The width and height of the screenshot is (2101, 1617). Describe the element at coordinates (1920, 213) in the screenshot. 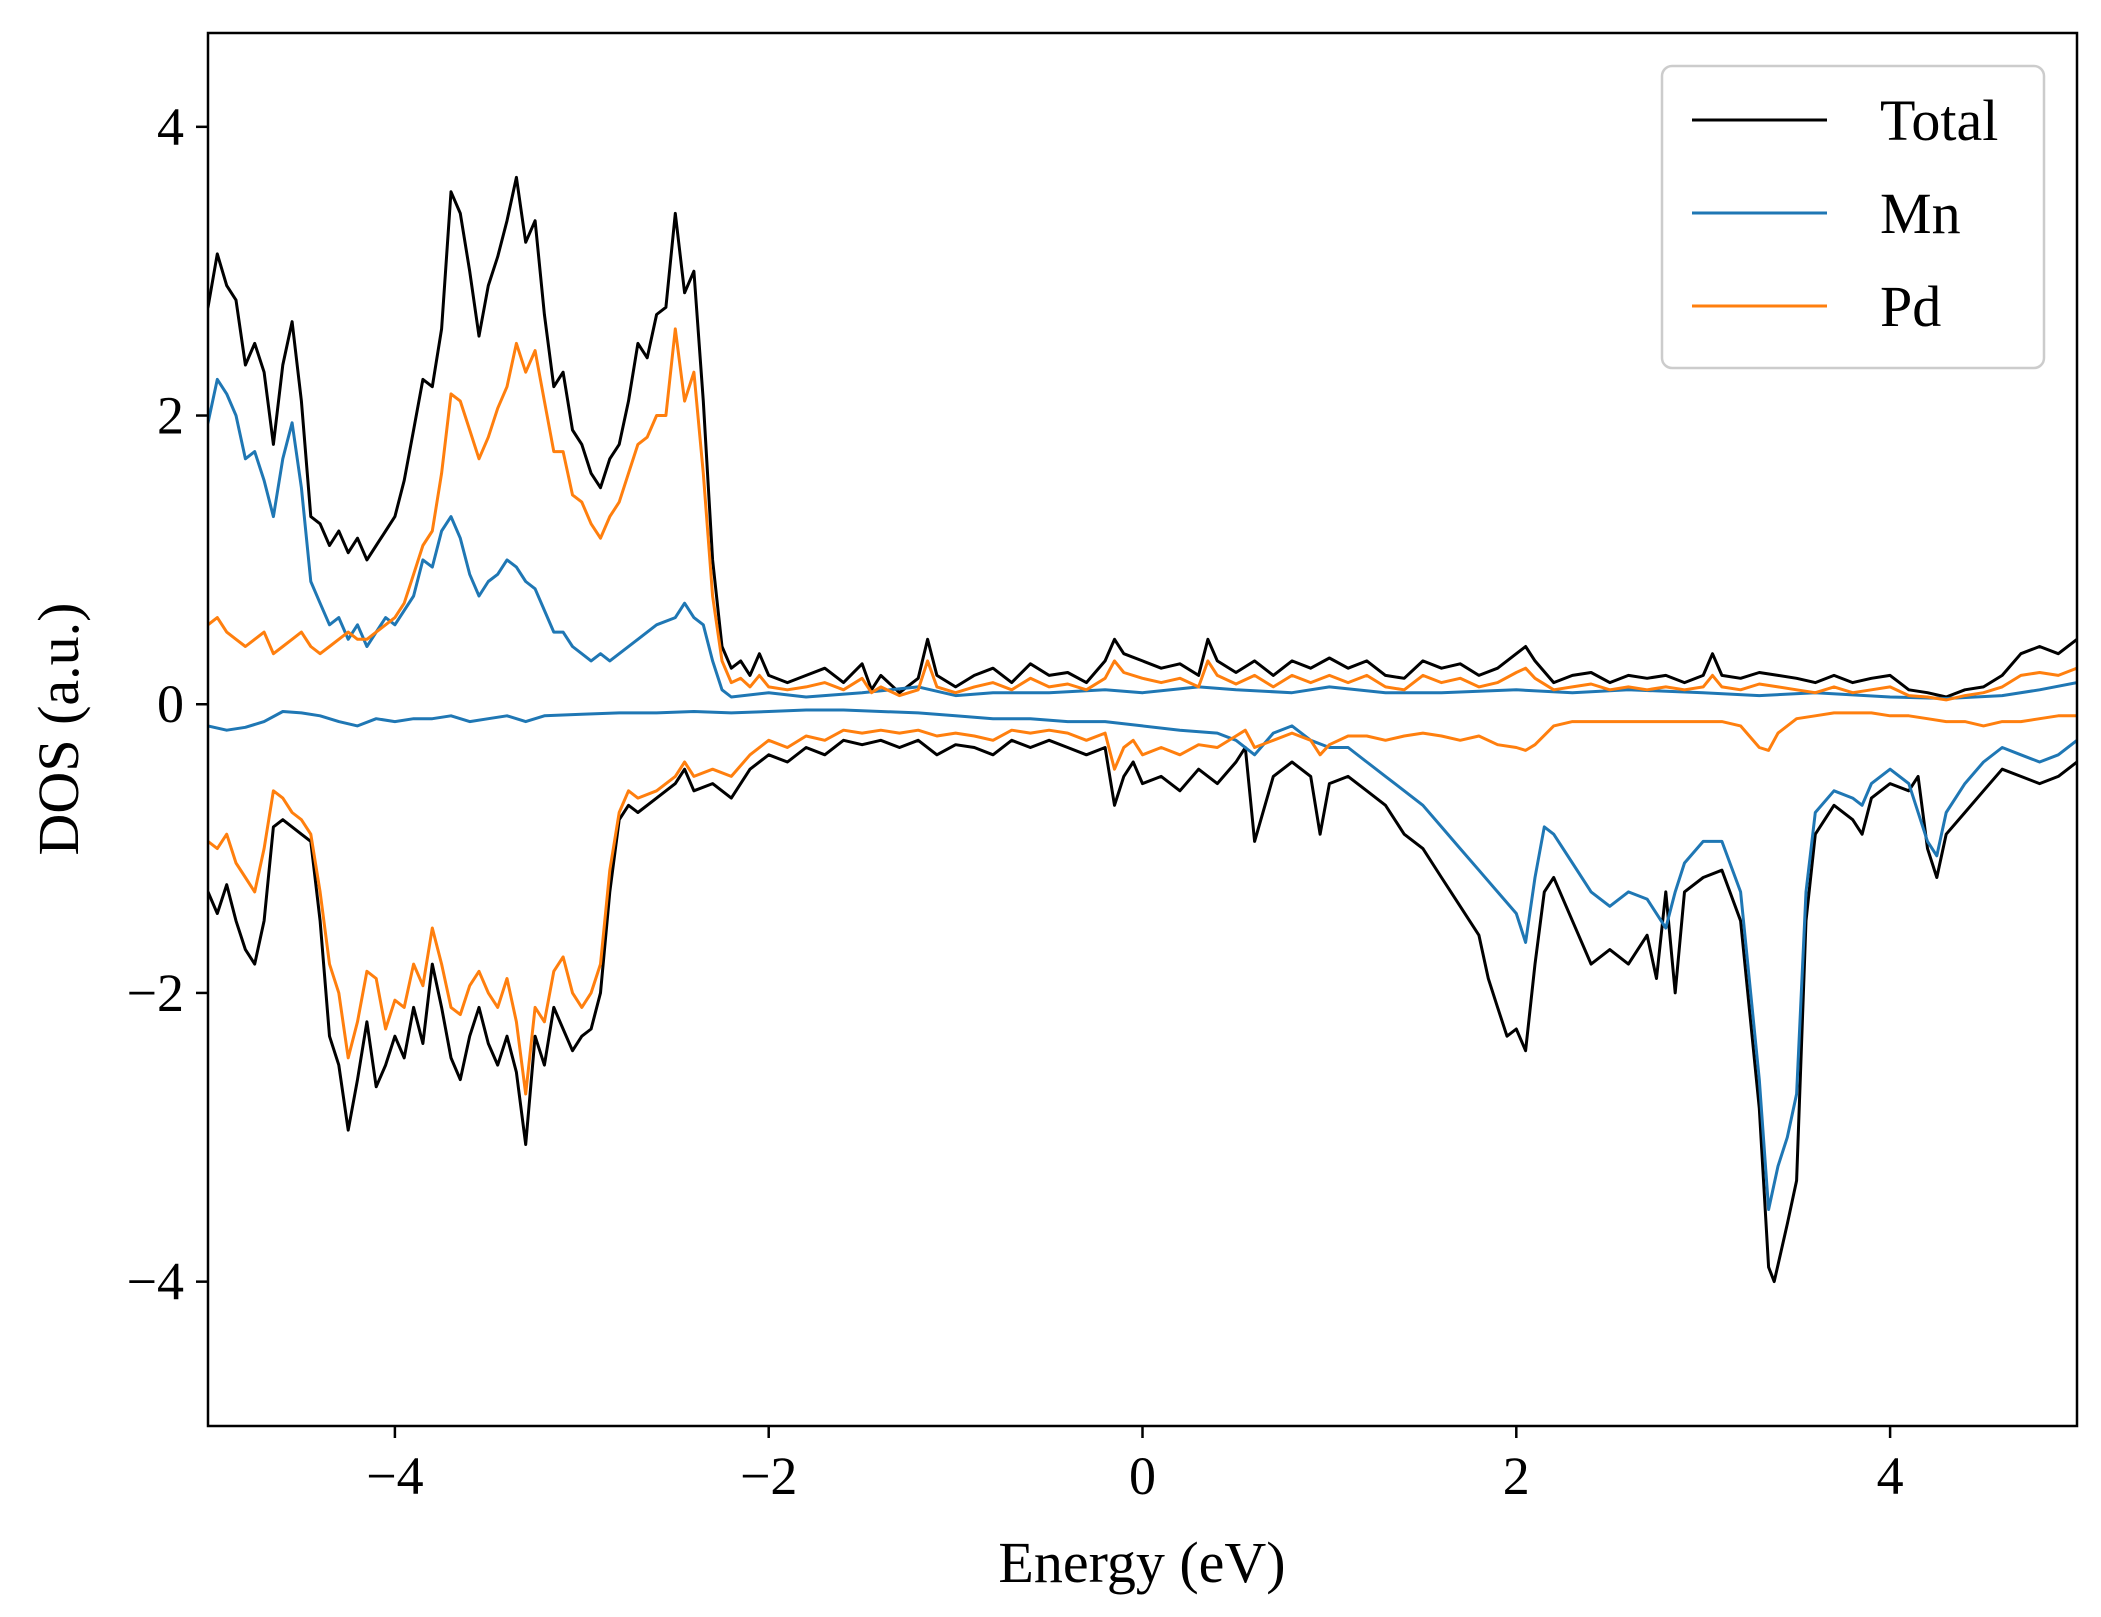

I see `legend-label-mn: Mn` at that location.